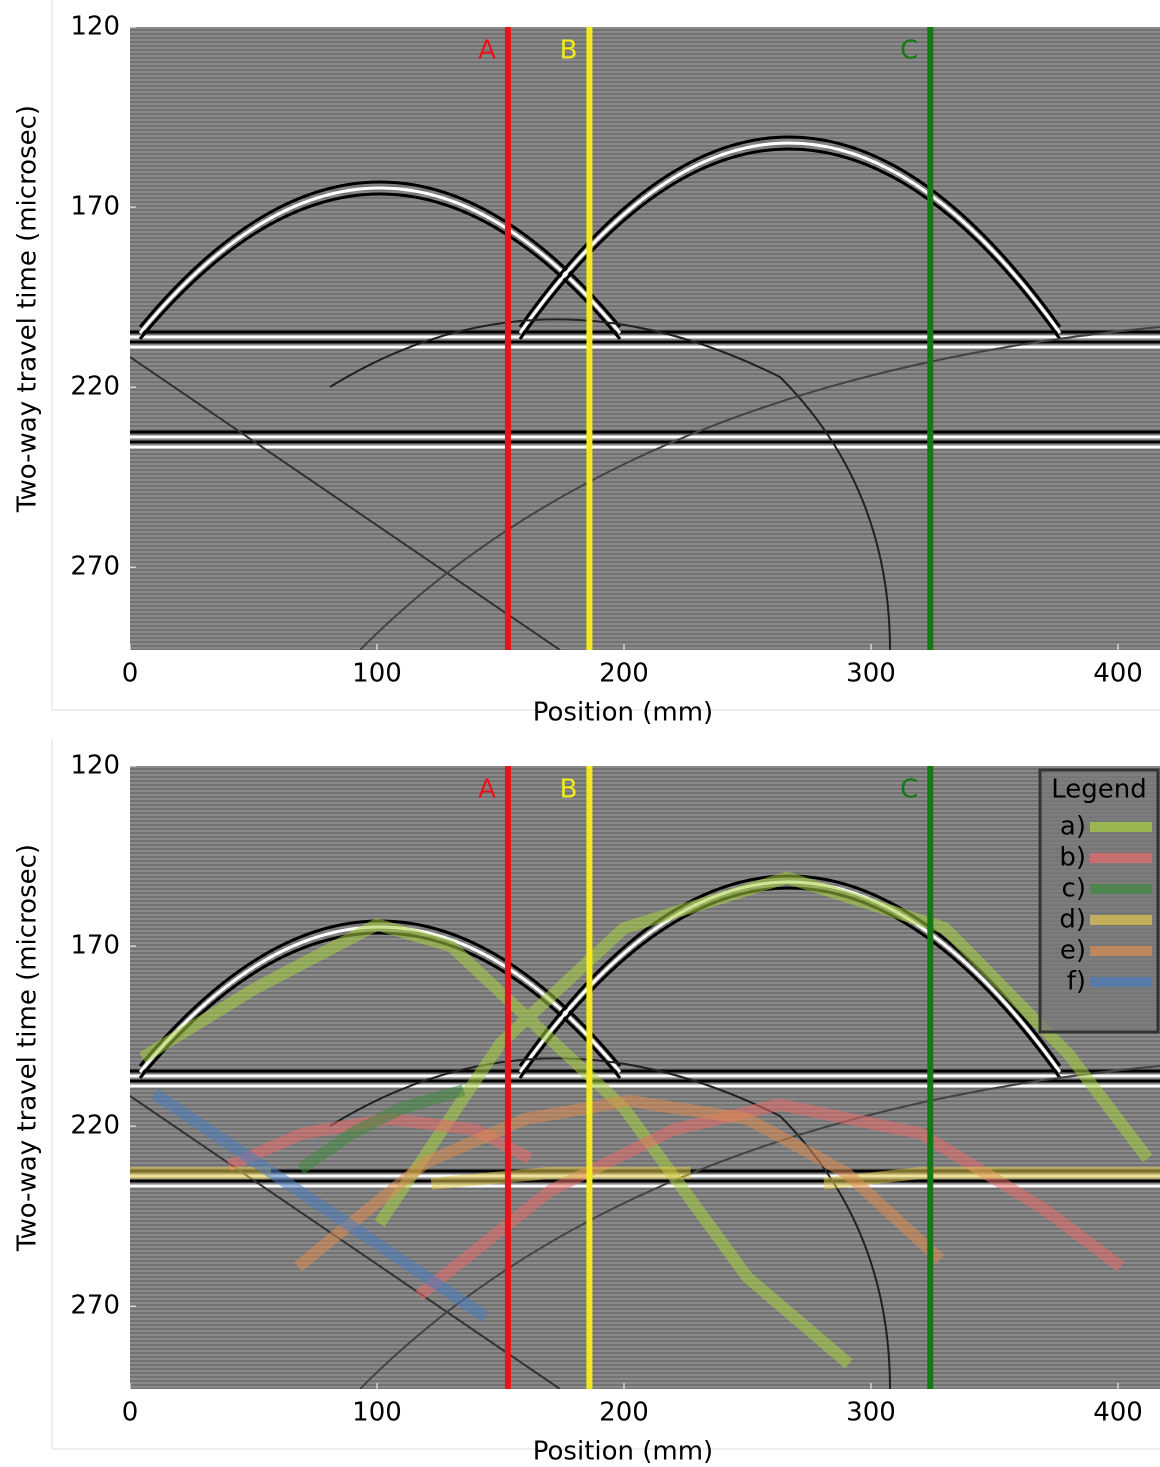 The width and height of the screenshot is (1160, 1467). Describe the element at coordinates (1076, 982) in the screenshot. I see `legend-label: f)` at that location.